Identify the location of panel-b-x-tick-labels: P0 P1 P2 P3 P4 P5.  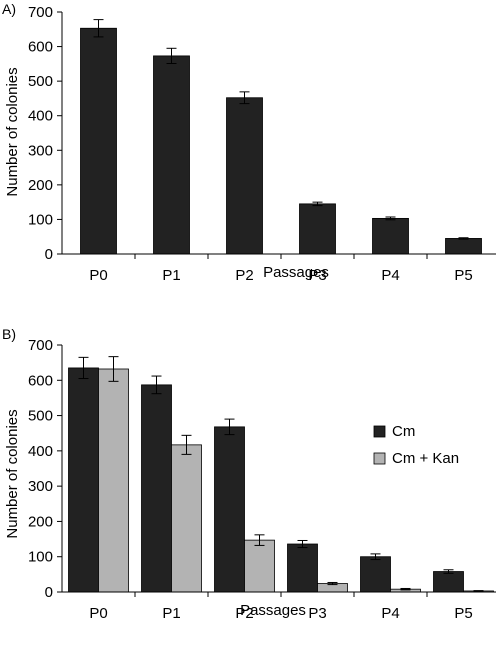
(281, 607).